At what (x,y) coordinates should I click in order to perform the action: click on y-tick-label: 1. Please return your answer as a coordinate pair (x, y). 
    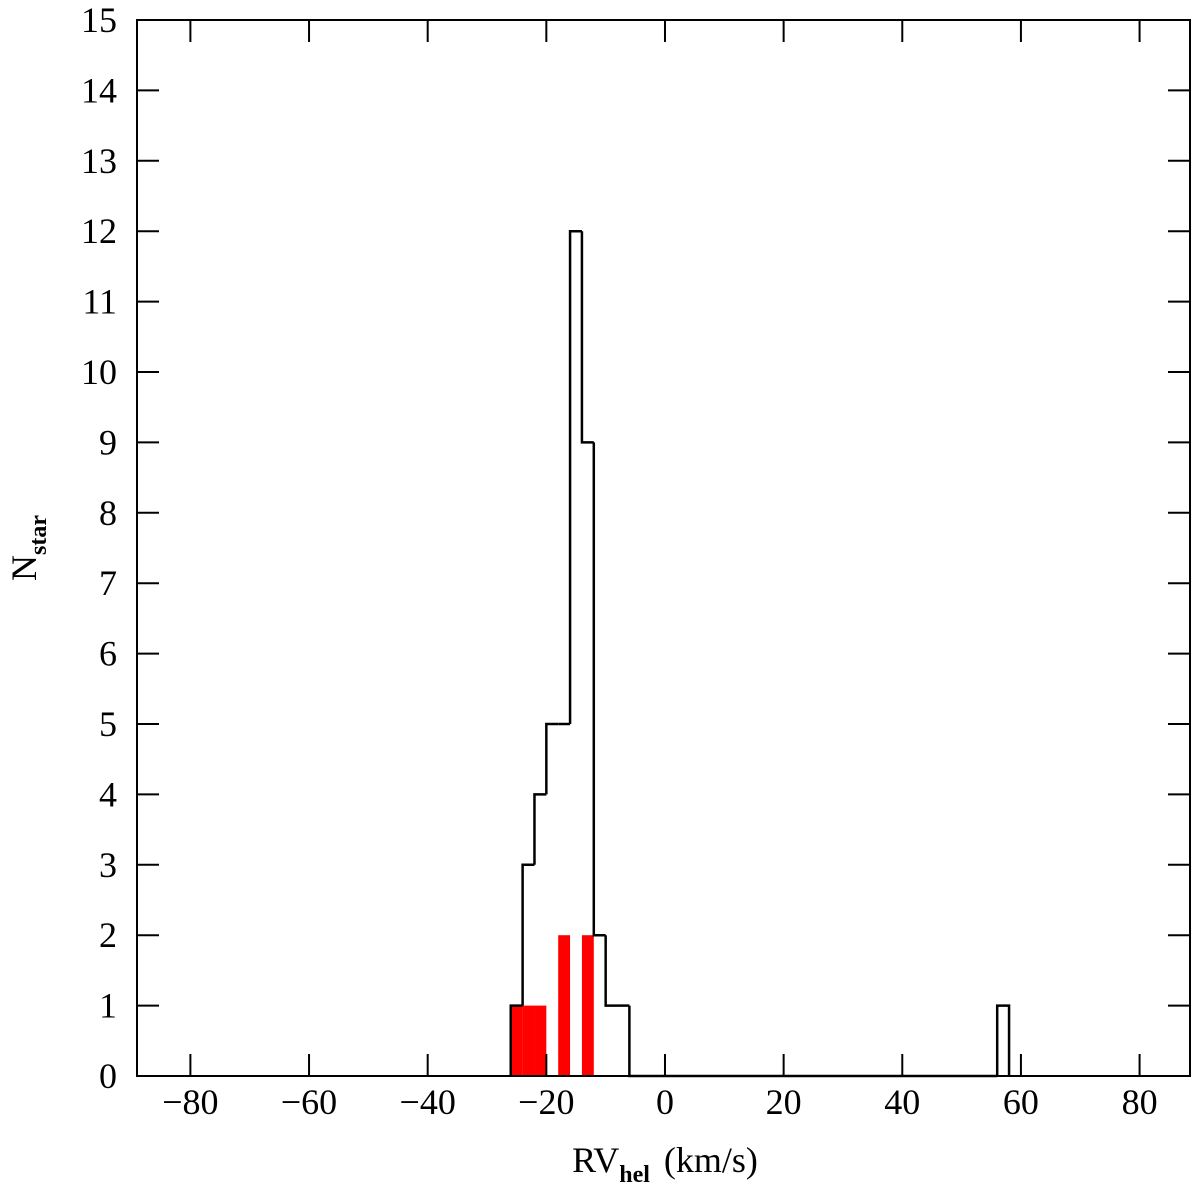
    Looking at the image, I should click on (108, 1006).